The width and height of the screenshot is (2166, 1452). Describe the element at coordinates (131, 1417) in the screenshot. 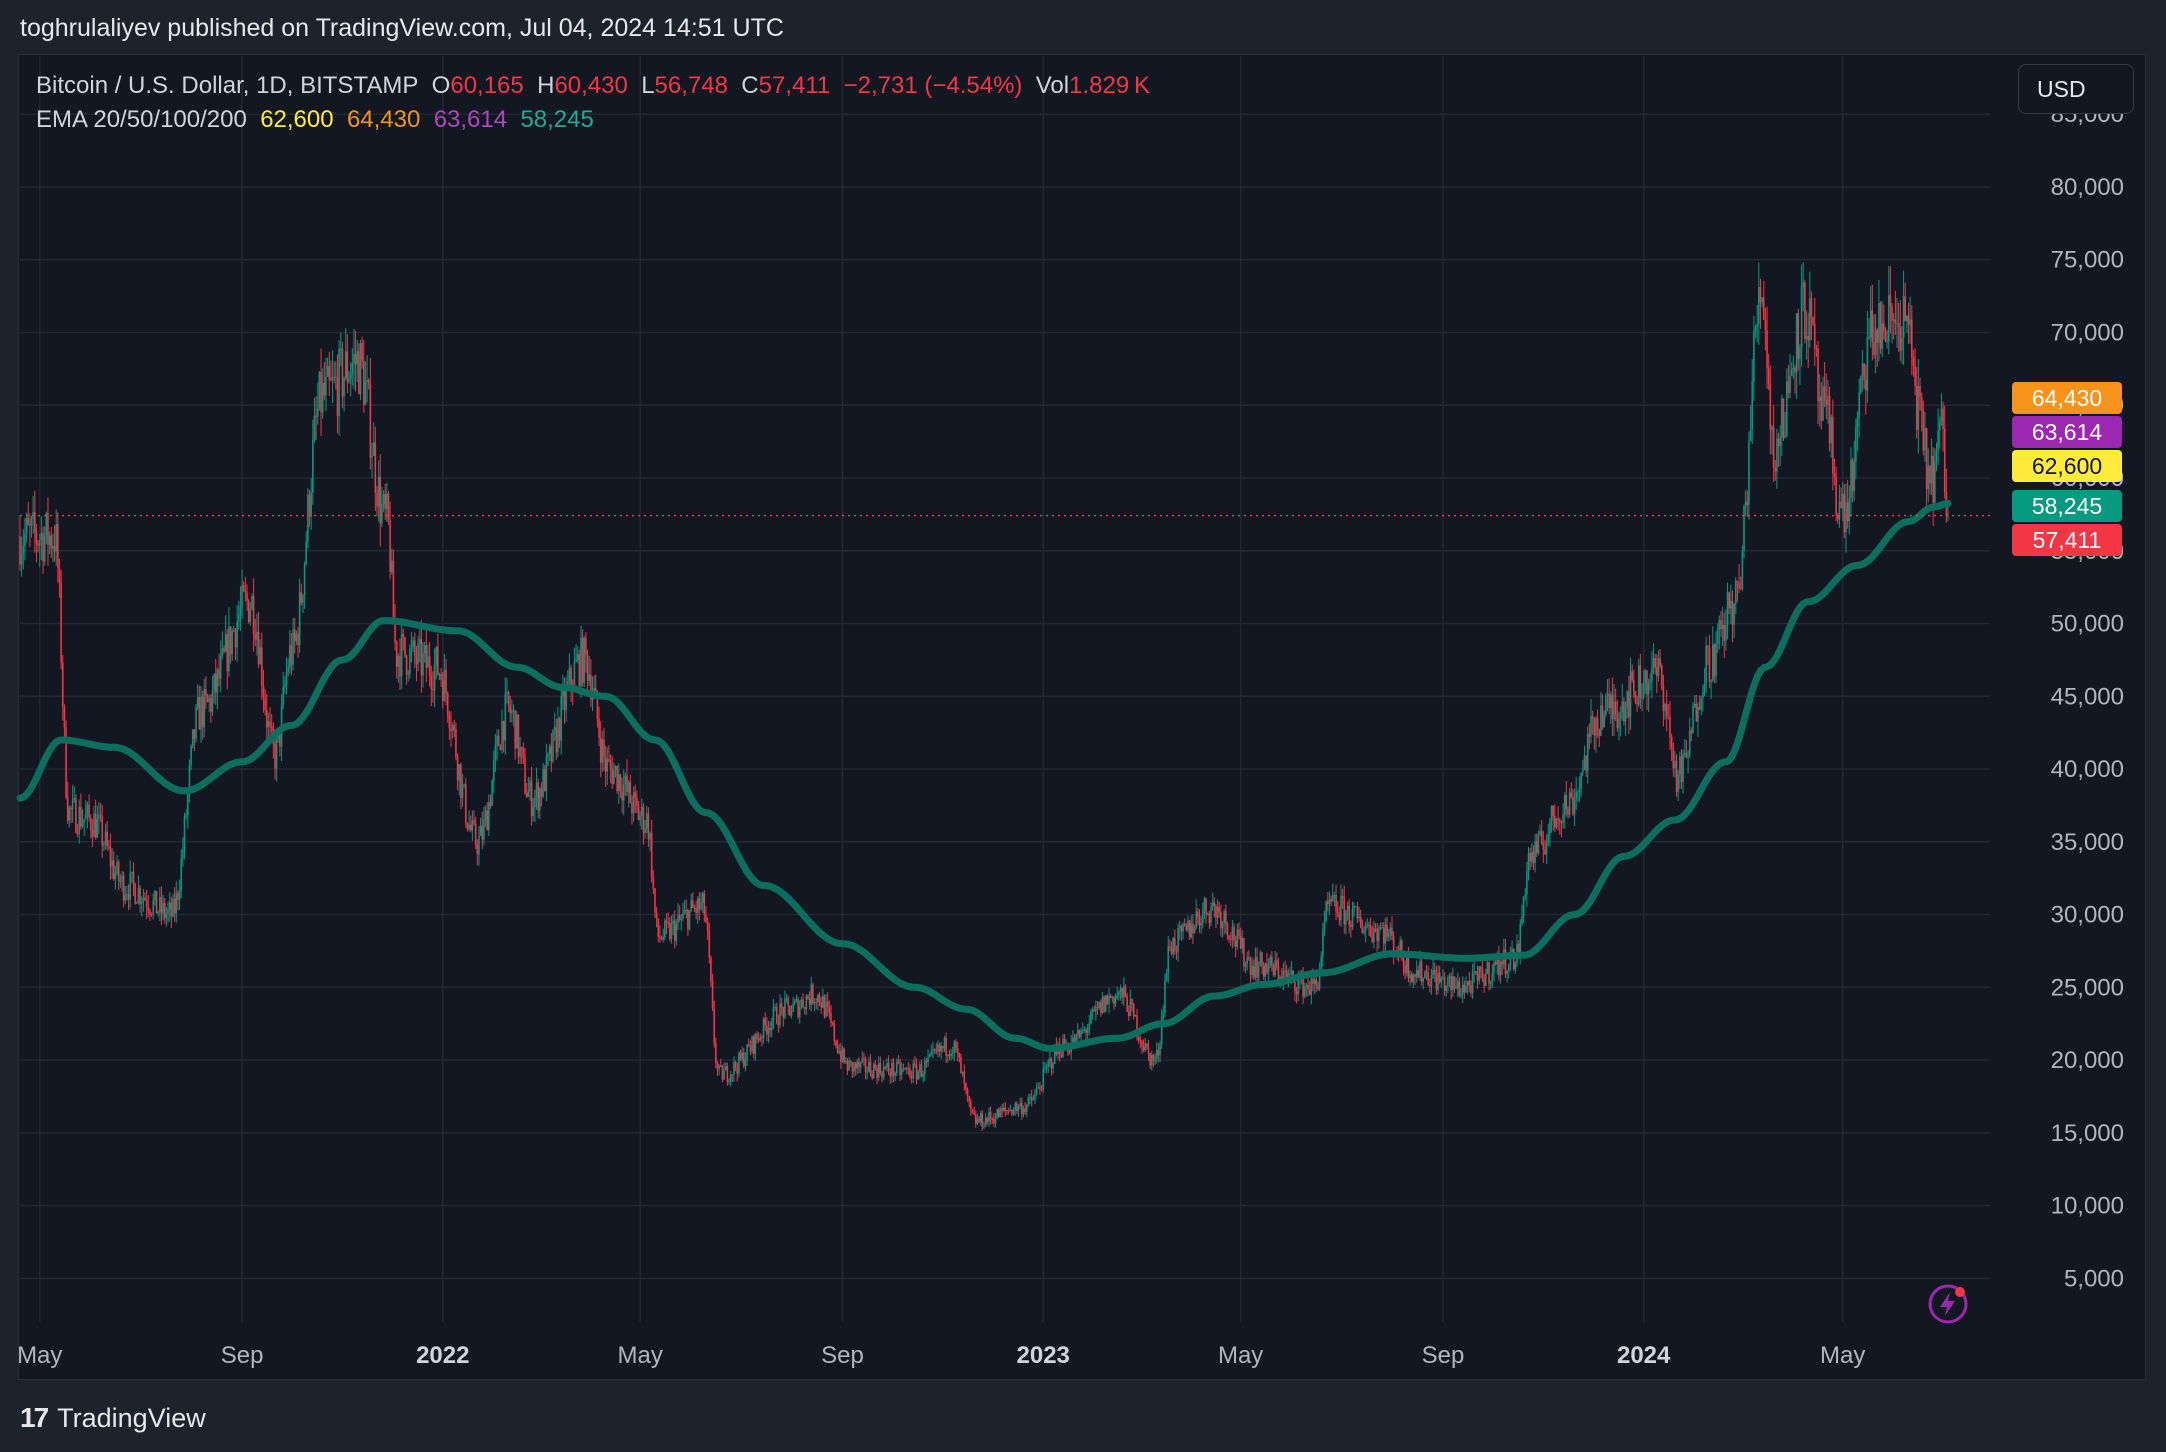

I see `footer-brand: TradingView` at that location.